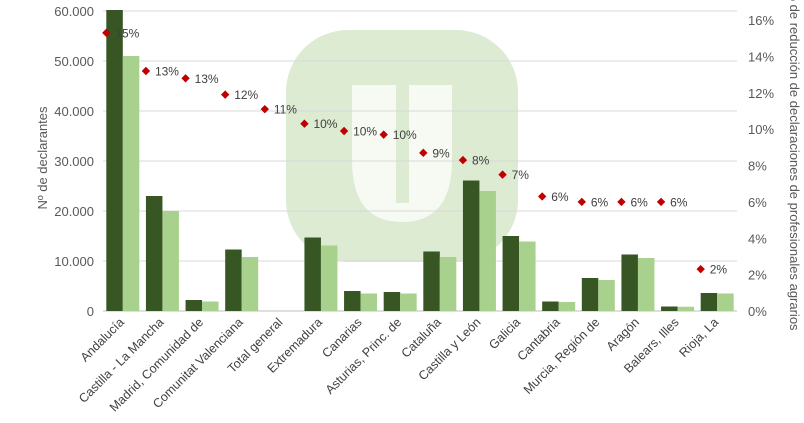 The image size is (804, 423). Describe the element at coordinates (42, 158) in the screenshot. I see `y-axis-title: Nº de declarantes` at that location.